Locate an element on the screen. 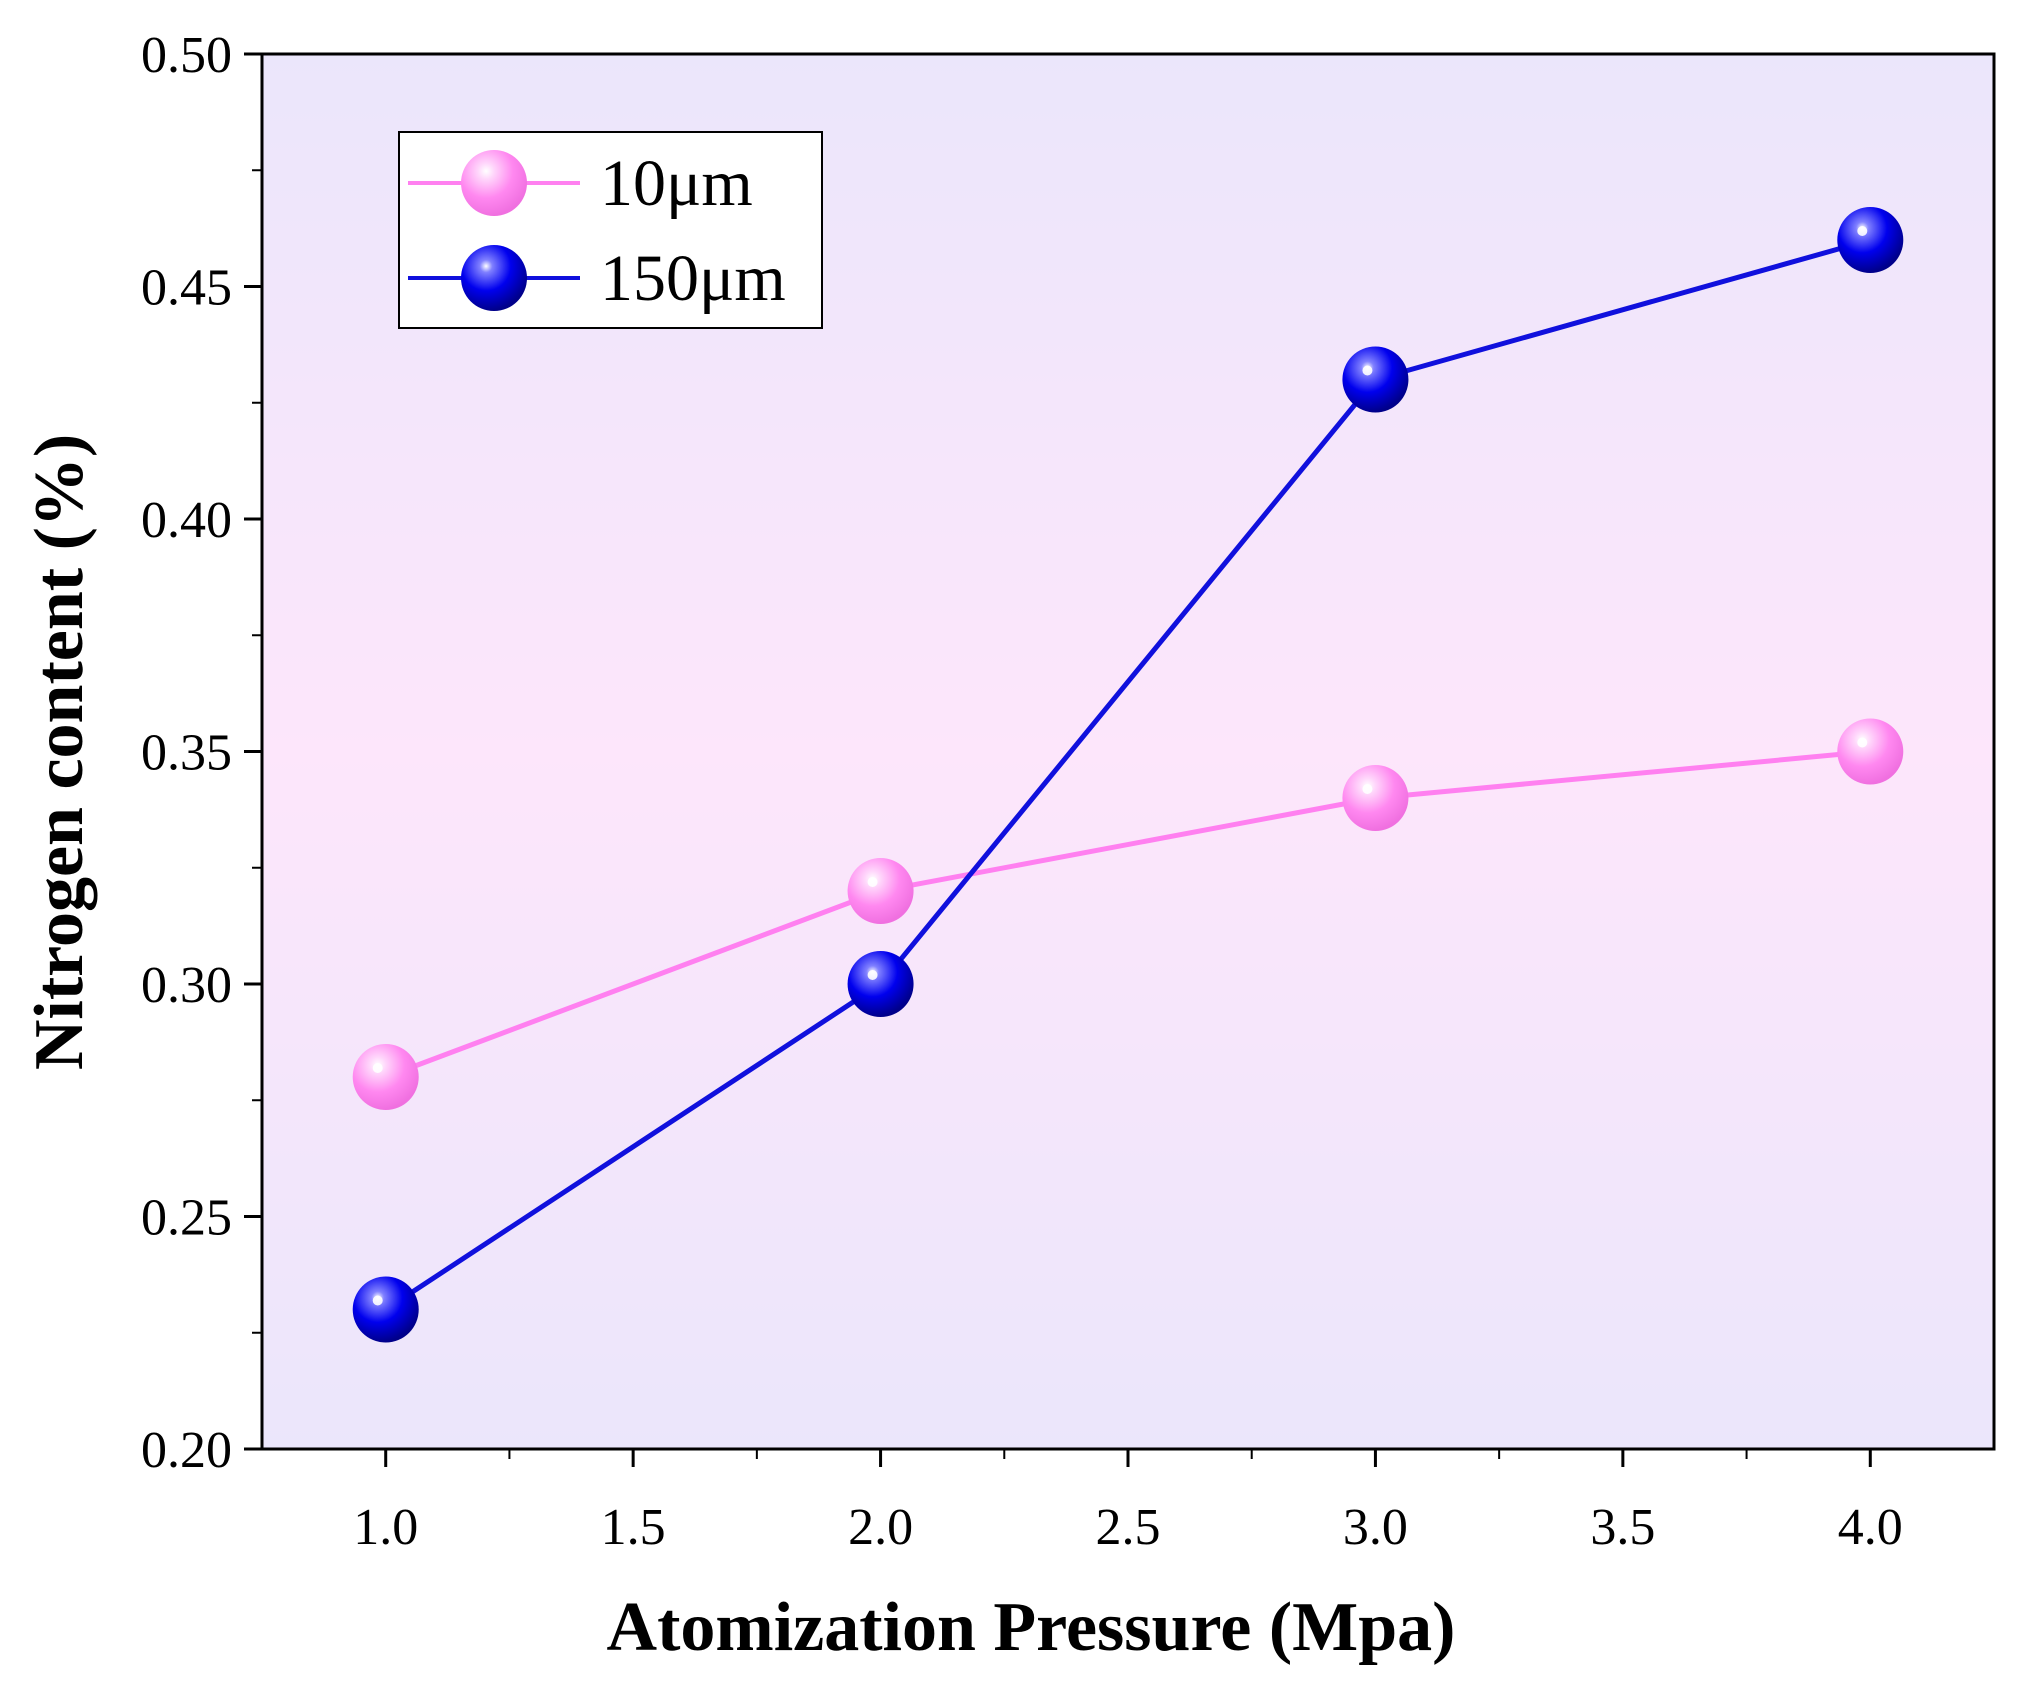 This screenshot has height=1683, width=2025. y-tick-label: 0.20 is located at coordinates (186, 1450).